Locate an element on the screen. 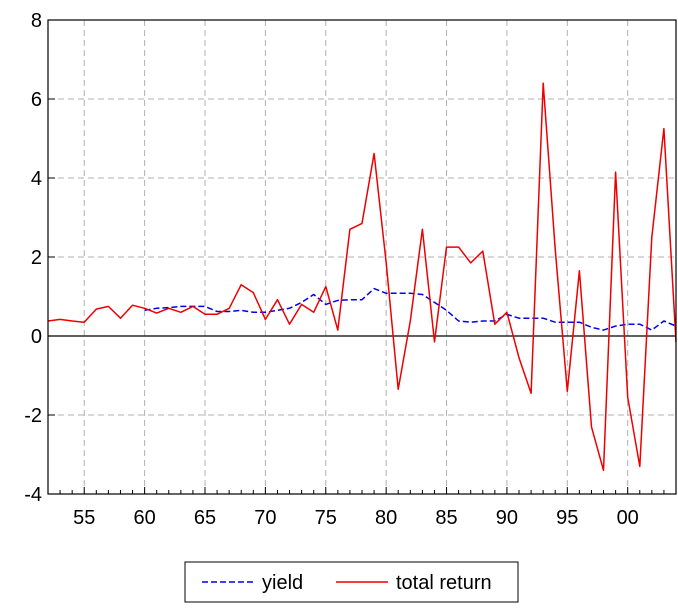 The height and width of the screenshot is (613, 678). y-axis-tick-labels: -4 -2 0 2 4 6 8 is located at coordinates (33, 258).